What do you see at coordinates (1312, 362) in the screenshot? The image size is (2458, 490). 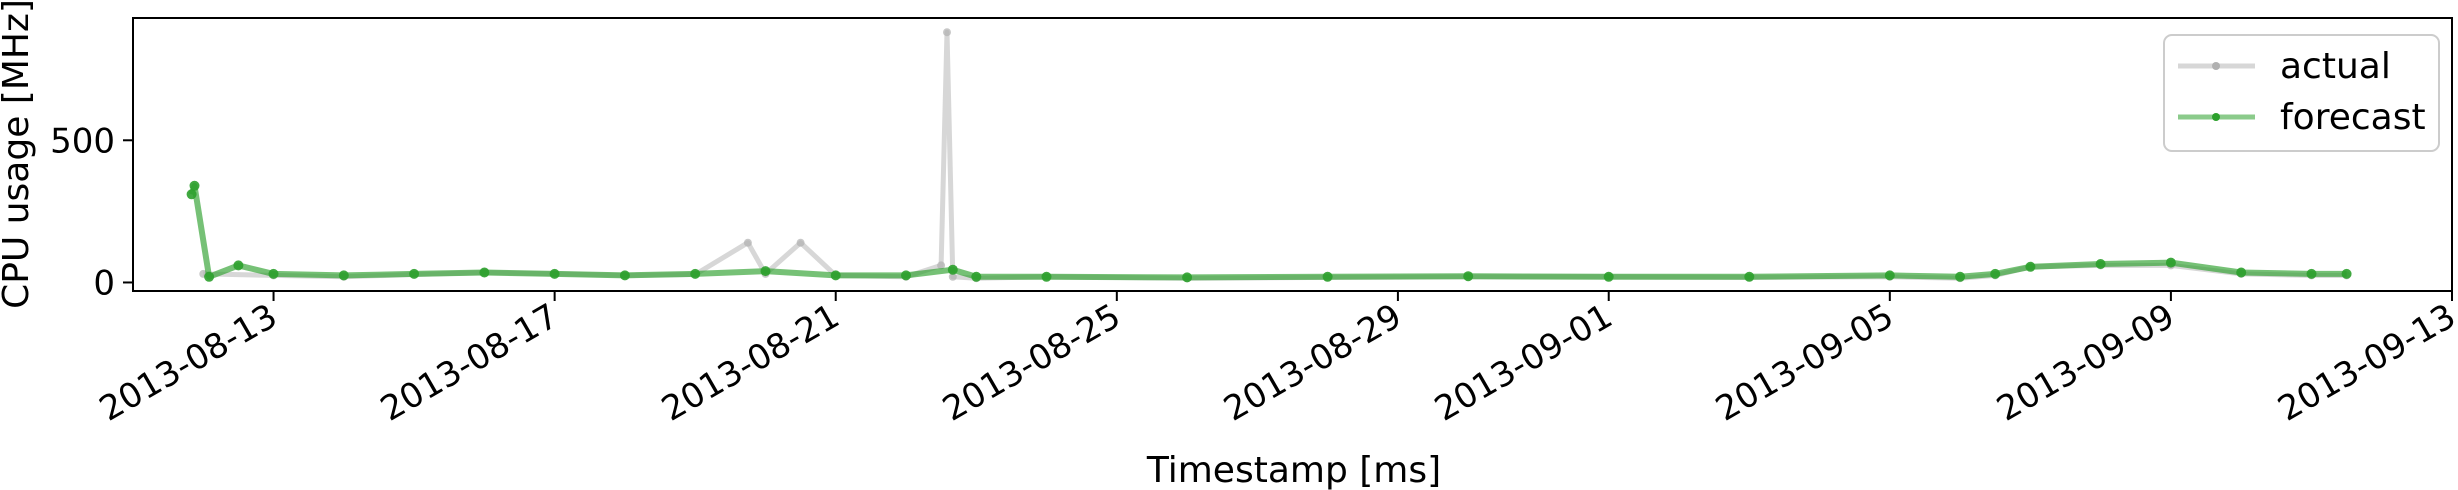 I see `x-tick-label: 2013-08-29` at bounding box center [1312, 362].